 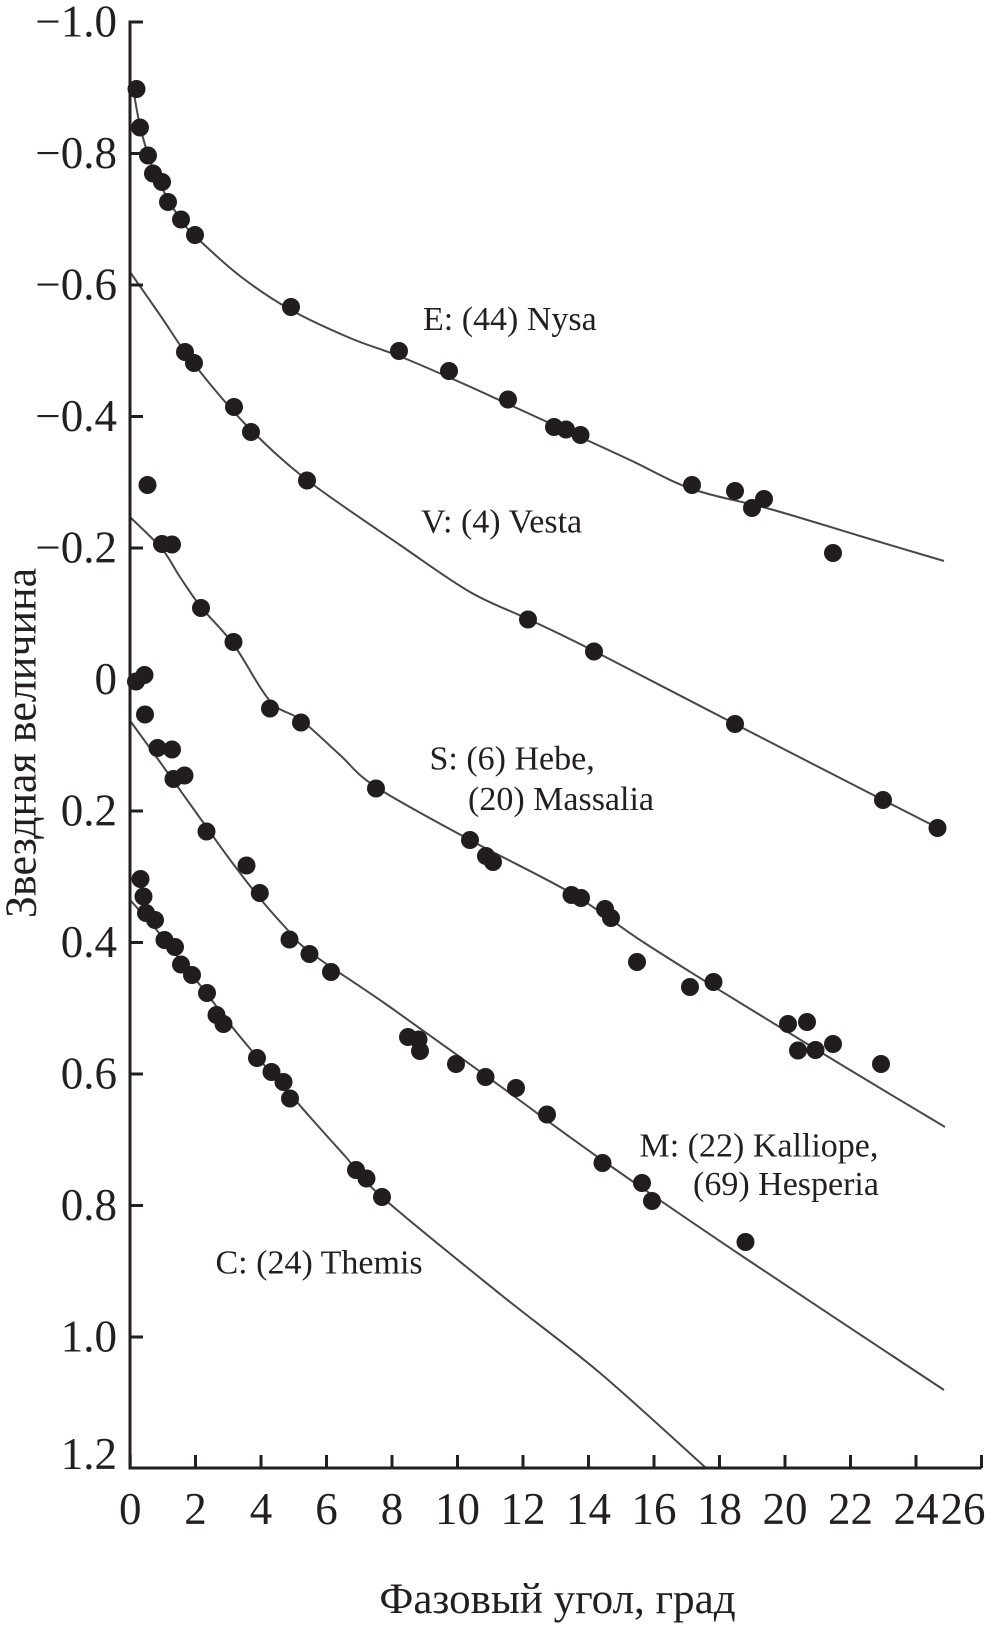 I want to click on svg-text: 0.2, so click(x=89, y=811).